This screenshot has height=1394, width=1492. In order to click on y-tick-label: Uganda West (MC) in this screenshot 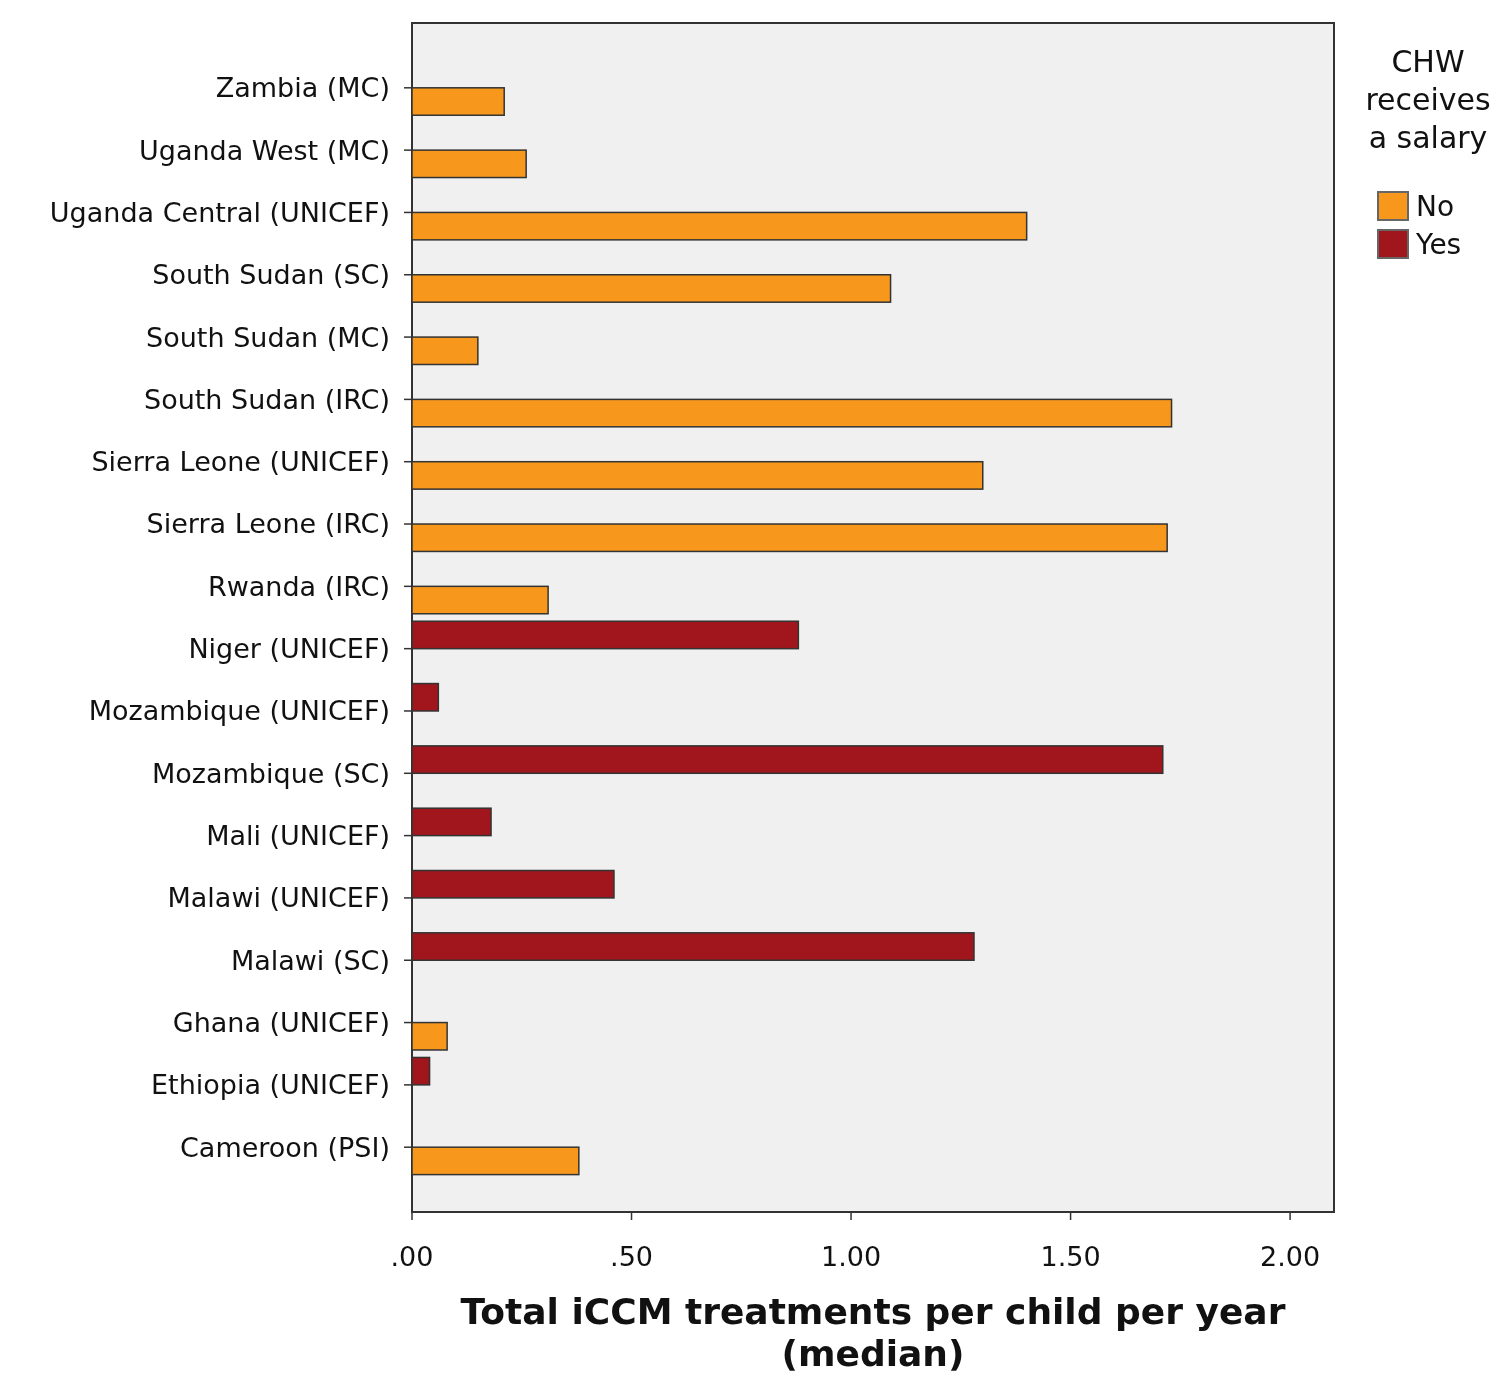, I will do `click(264, 150)`.